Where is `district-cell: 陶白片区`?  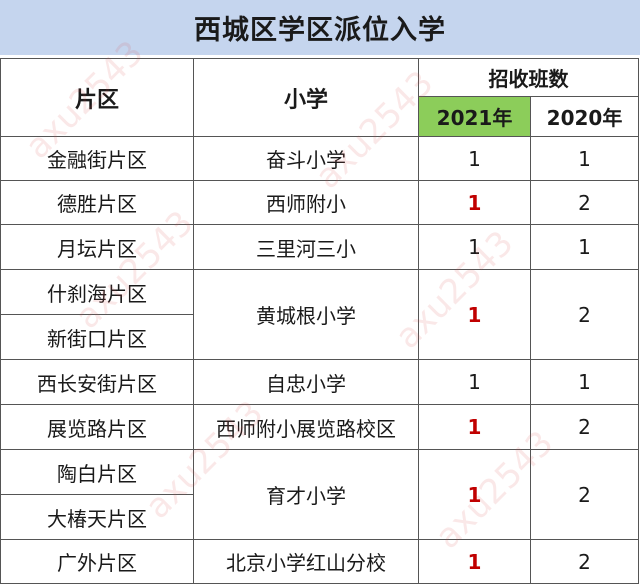 district-cell: 陶白片区 is located at coordinates (97, 472).